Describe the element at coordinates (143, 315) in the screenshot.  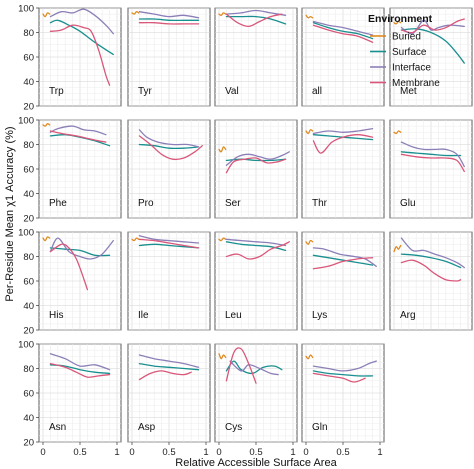
I see `panel-label: Ile` at that location.